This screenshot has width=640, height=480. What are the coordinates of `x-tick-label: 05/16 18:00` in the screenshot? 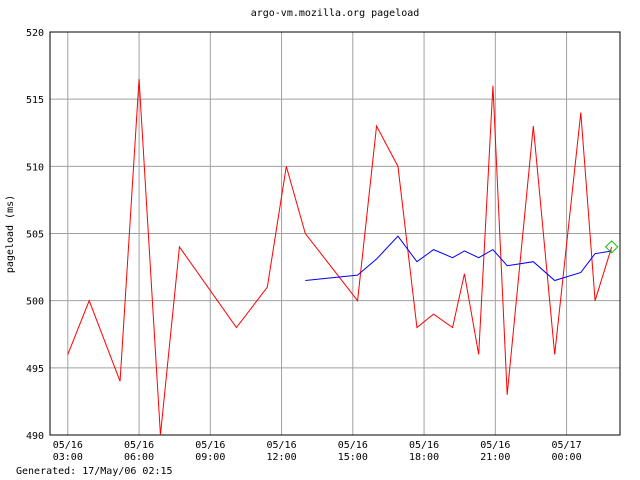 It's located at (424, 451).